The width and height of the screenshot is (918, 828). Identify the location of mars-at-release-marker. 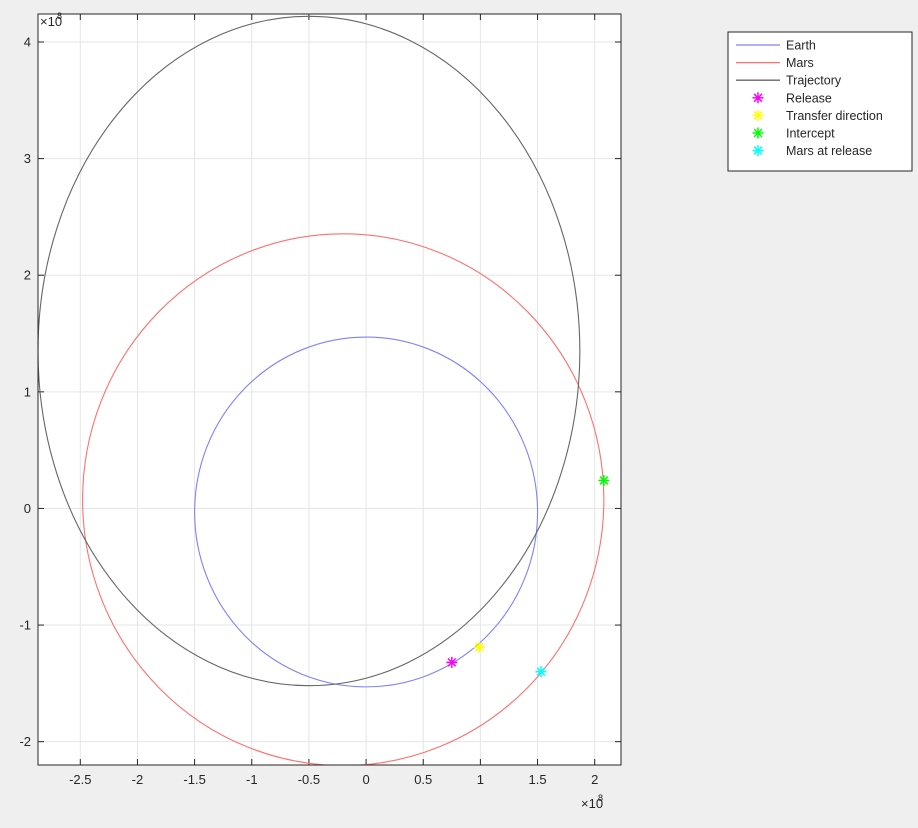
(541, 672).